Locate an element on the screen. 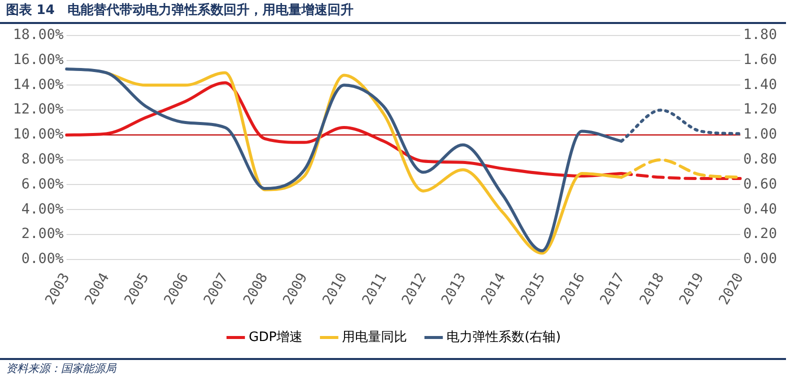 This screenshot has height=380, width=800. y-tick-label: 18.00% is located at coordinates (38, 35).